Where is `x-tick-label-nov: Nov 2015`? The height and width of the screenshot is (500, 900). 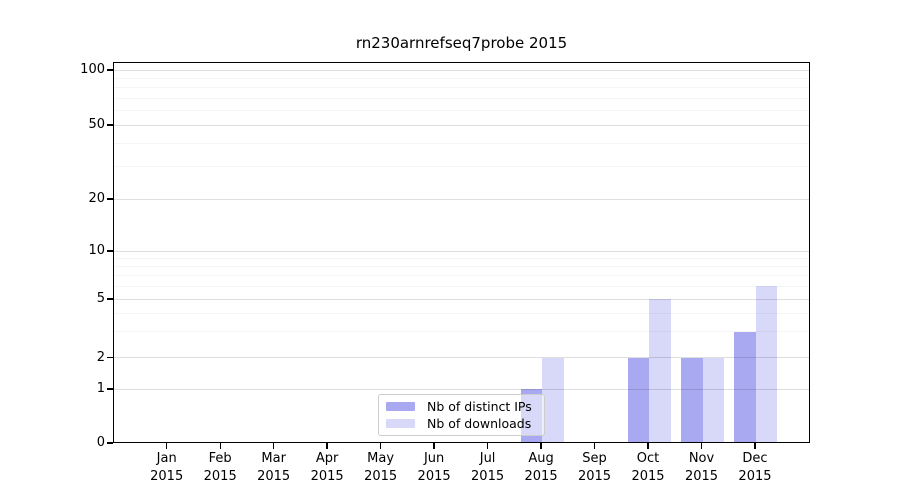
x-tick-label-nov: Nov 2015 is located at coordinates (701, 467).